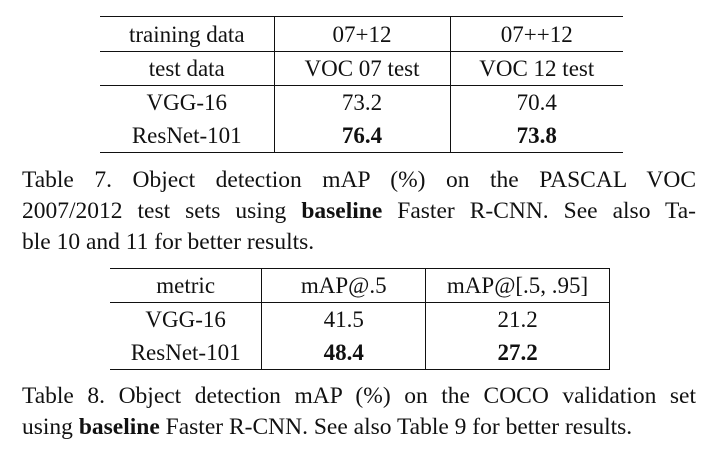 The width and height of the screenshot is (718, 450). Describe the element at coordinates (343, 319) in the screenshot. I see `value-cell: 41.5` at that location.